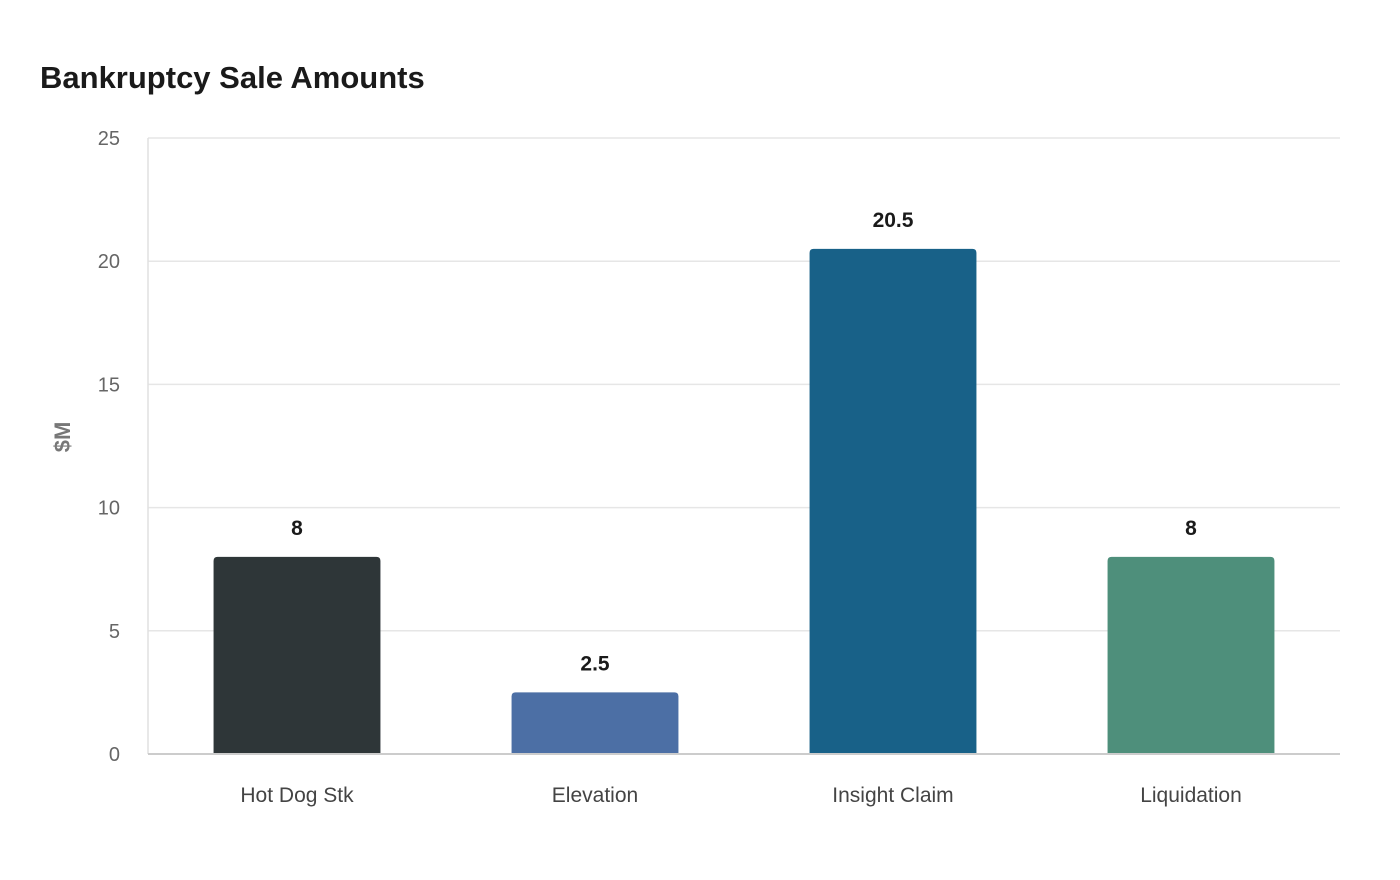  What do you see at coordinates (109, 262) in the screenshot?
I see `y-tick-label: 20` at bounding box center [109, 262].